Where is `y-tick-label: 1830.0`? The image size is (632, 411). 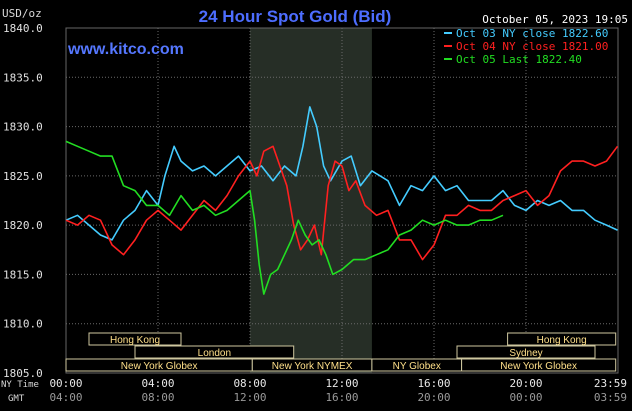 y-tick-label: 1830.0 is located at coordinates (23, 127).